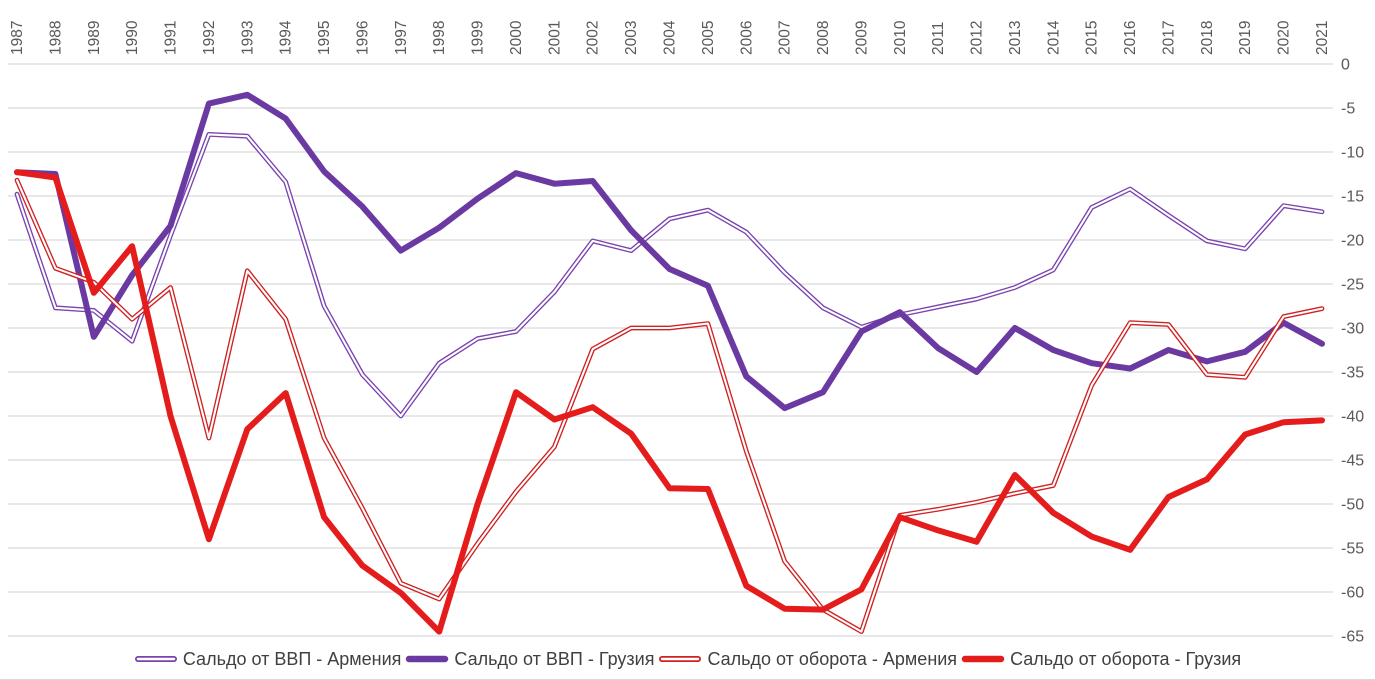  Describe the element at coordinates (1348, 109) in the screenshot. I see `y-axis-tick-label: -5` at that location.